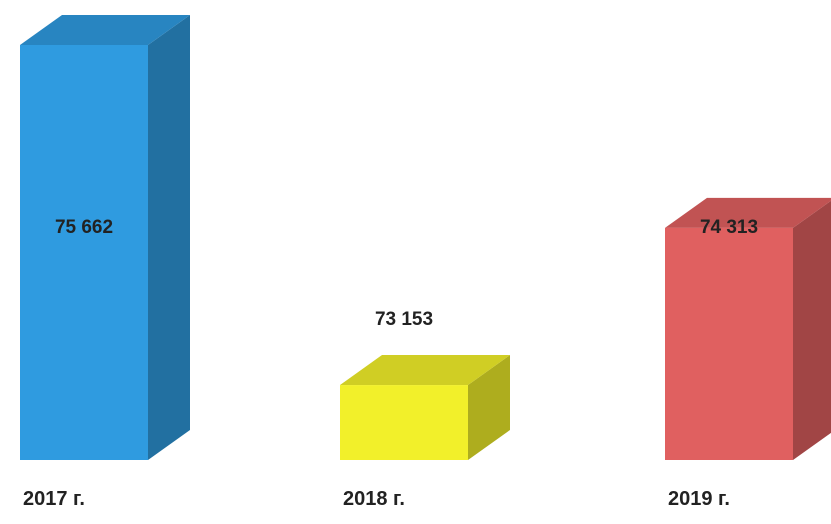 The width and height of the screenshot is (831, 524). What do you see at coordinates (54, 499) in the screenshot?
I see `category-label-1: 2017 г.` at bounding box center [54, 499].